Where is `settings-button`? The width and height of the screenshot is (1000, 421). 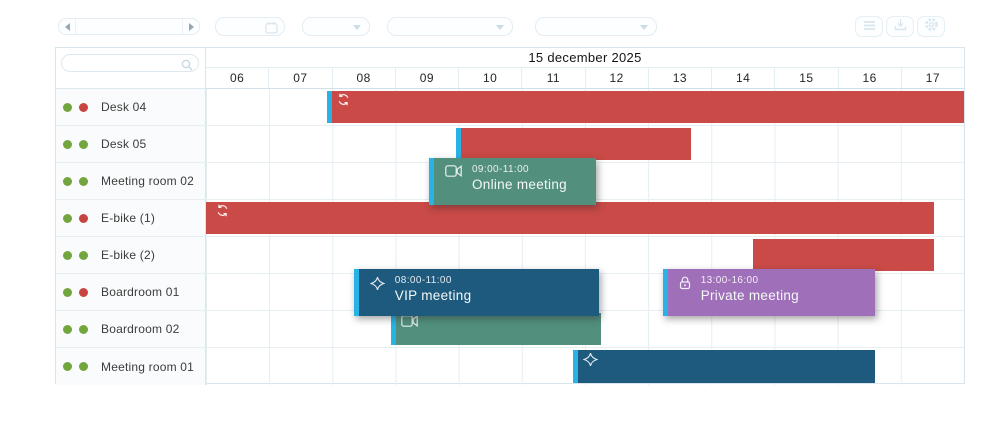
settings-button is located at coordinates (931, 26).